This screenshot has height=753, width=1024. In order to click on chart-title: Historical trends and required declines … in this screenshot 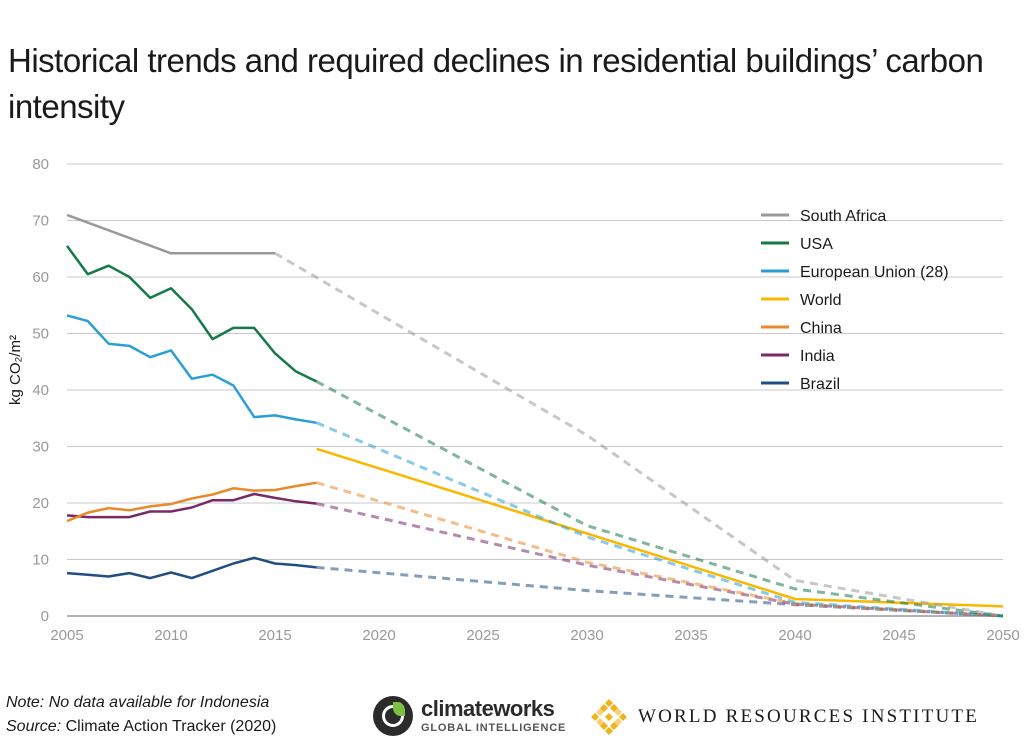, I will do `click(496, 83)`.